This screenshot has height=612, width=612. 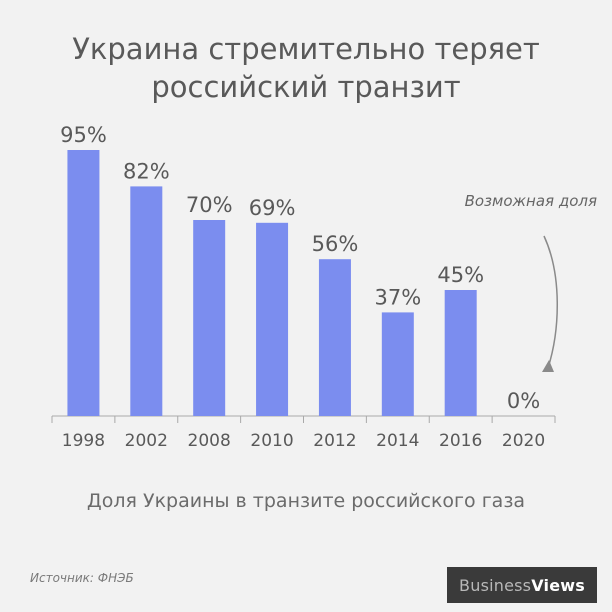 I want to click on x-tick-label-2010: 2010, so click(x=271, y=441).